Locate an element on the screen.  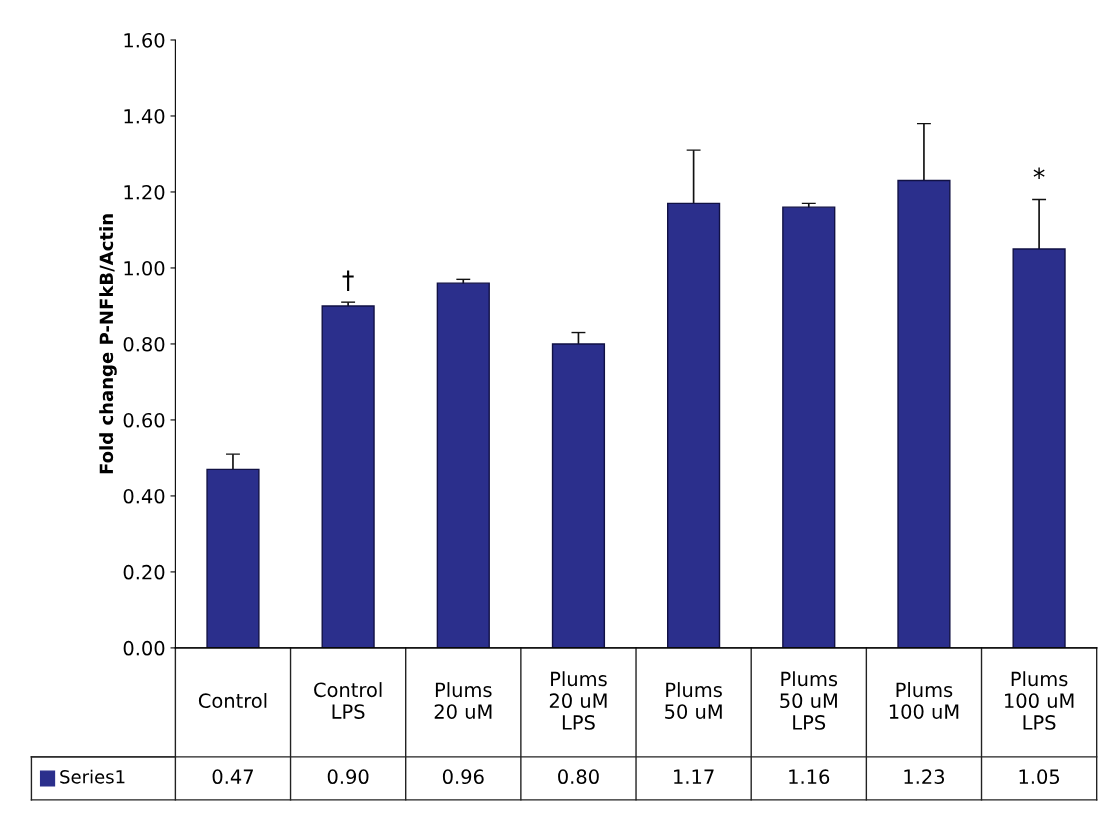
y-tick-label: 1.20 is located at coordinates (144, 192).